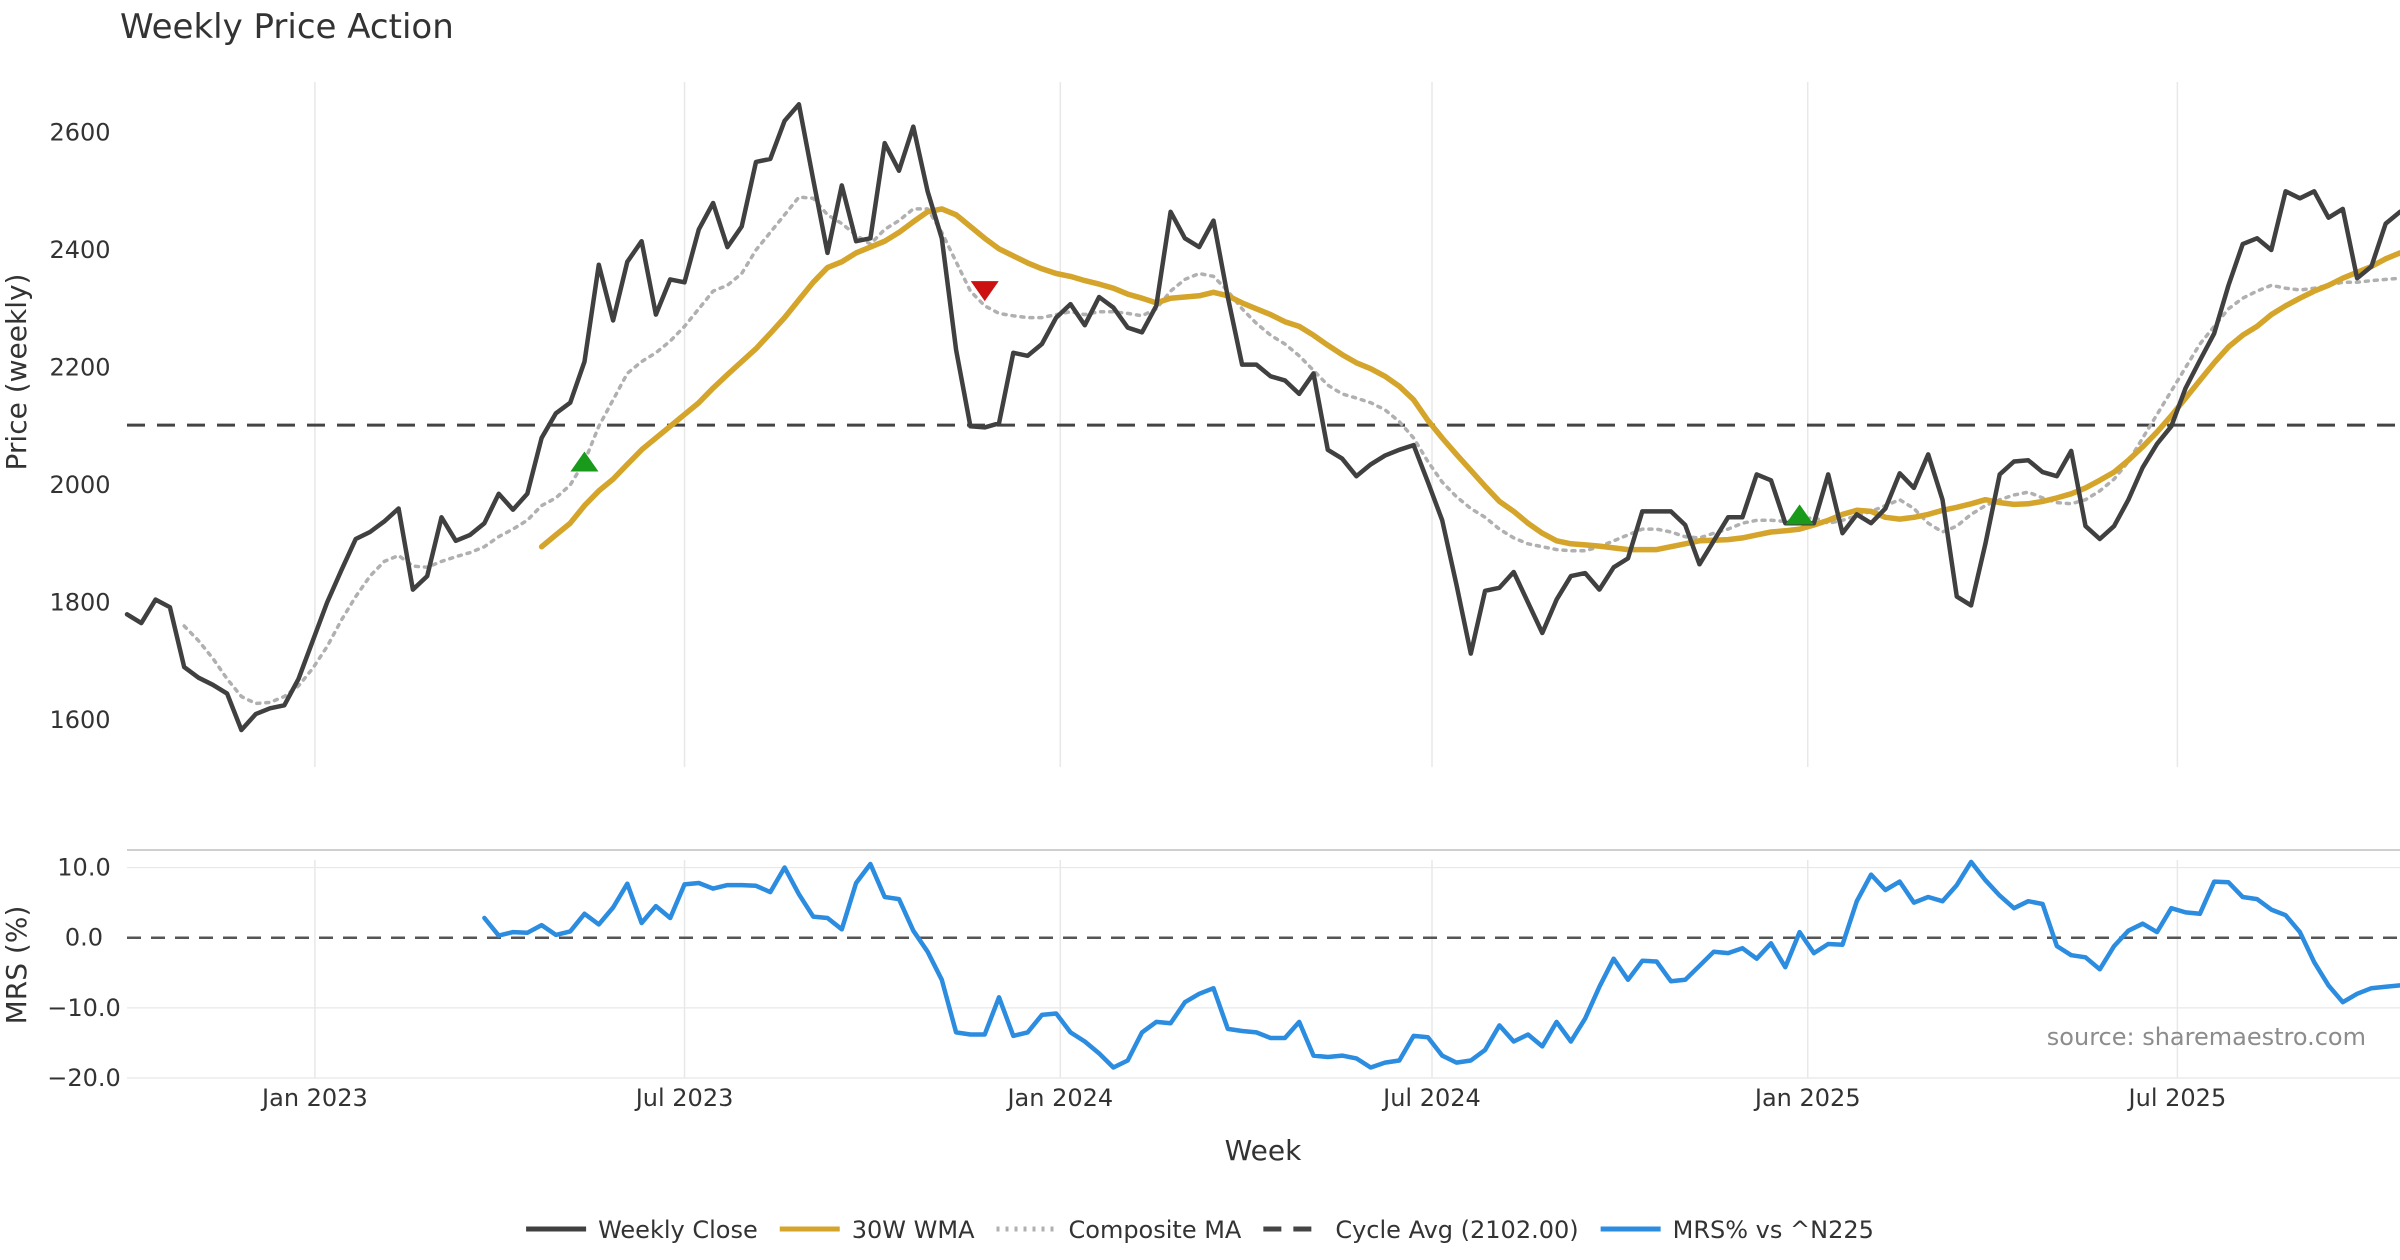  I want to click on source-annotation: source: sharemaestro.com, so click(2206, 1037).